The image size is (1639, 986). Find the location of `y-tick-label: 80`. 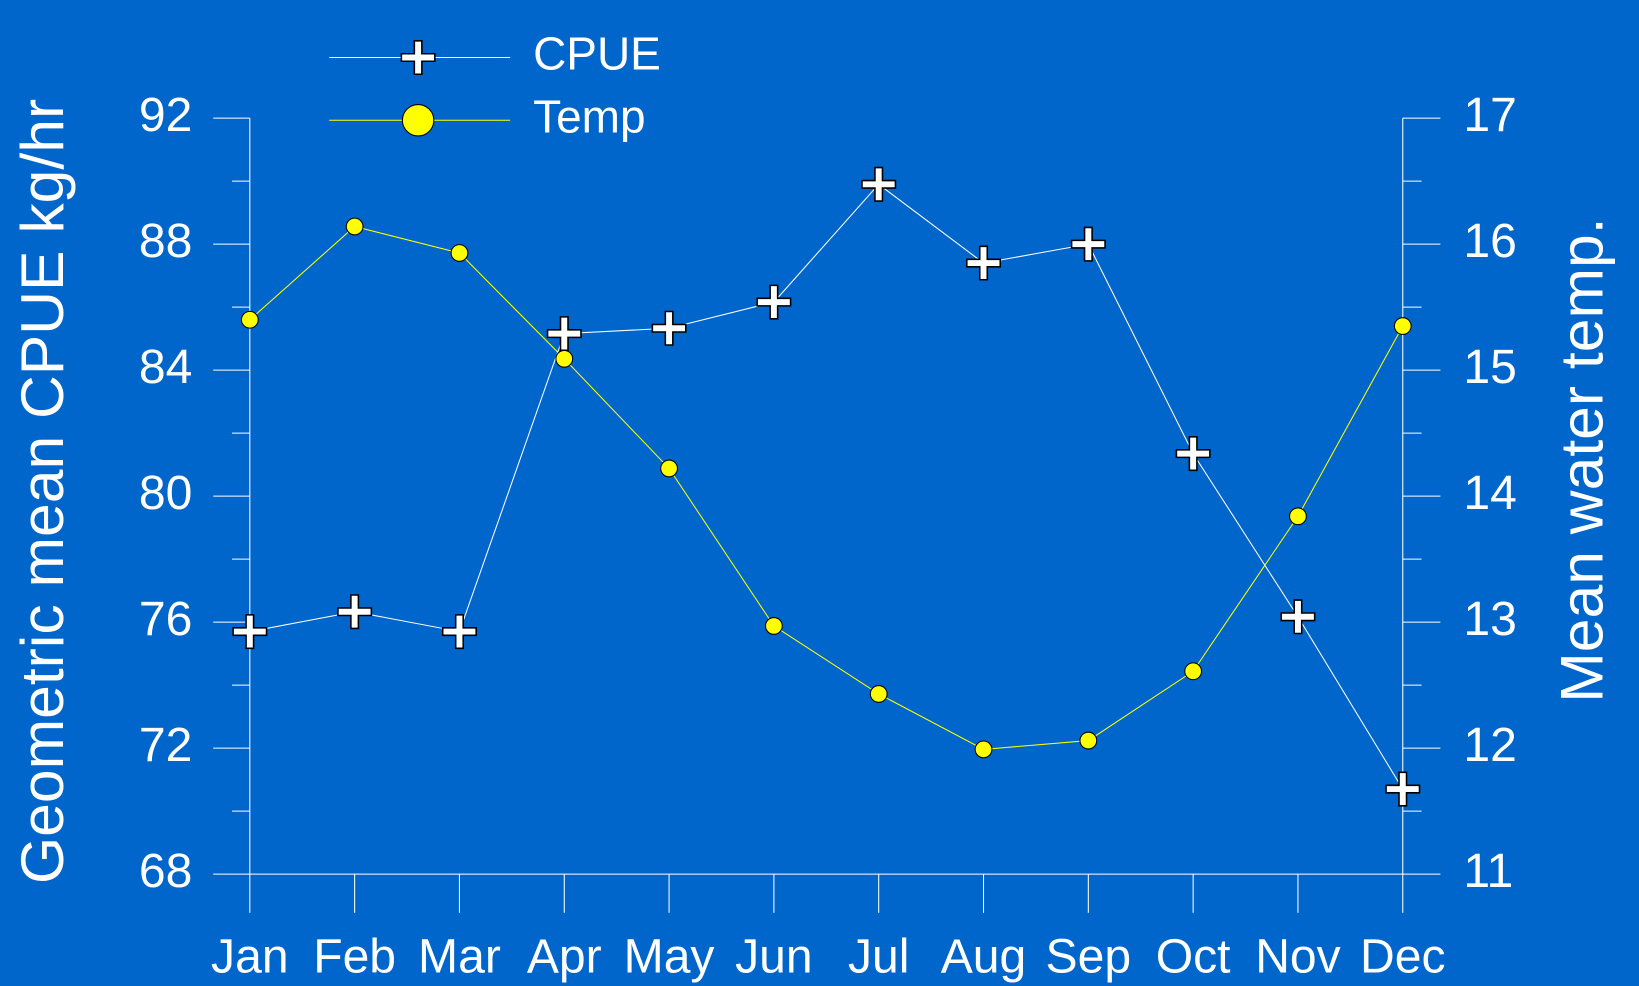

y-tick-label: 80 is located at coordinates (165, 493).